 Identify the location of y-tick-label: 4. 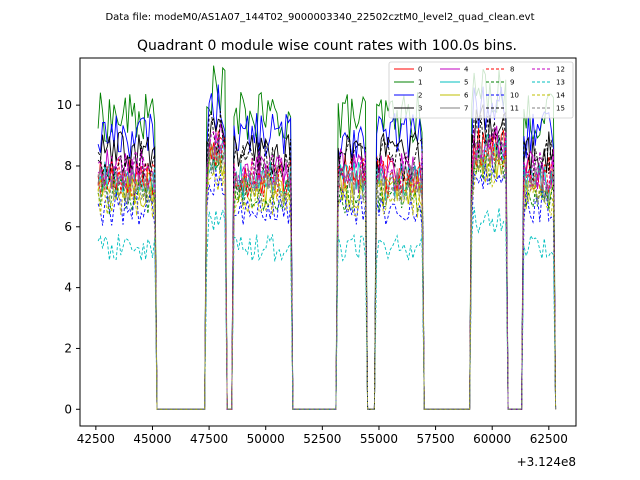
(68, 288).